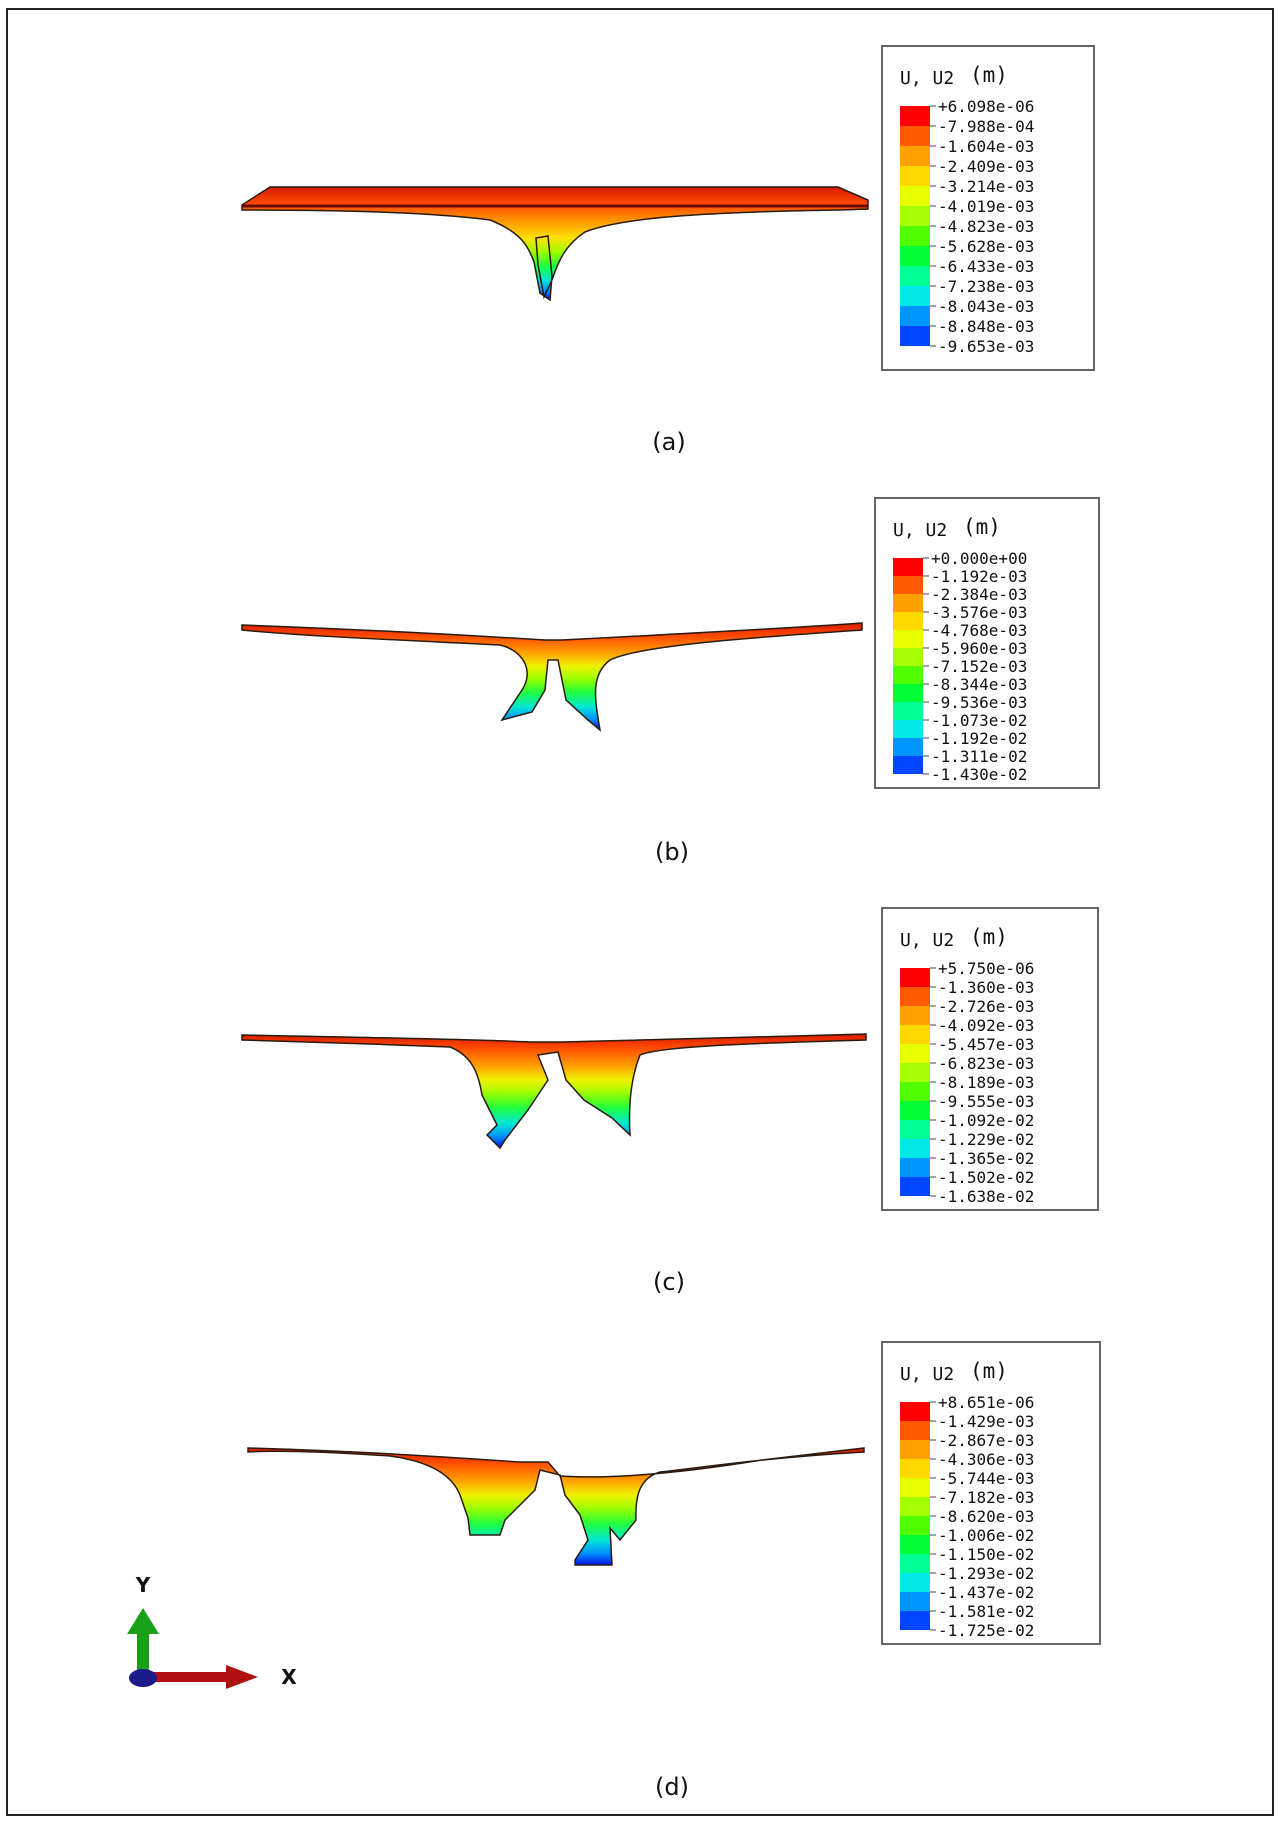 This screenshot has width=1281, height=1821. Describe the element at coordinates (986, 1177) in the screenshot. I see `legend-level-label: -1.502e-02` at that location.